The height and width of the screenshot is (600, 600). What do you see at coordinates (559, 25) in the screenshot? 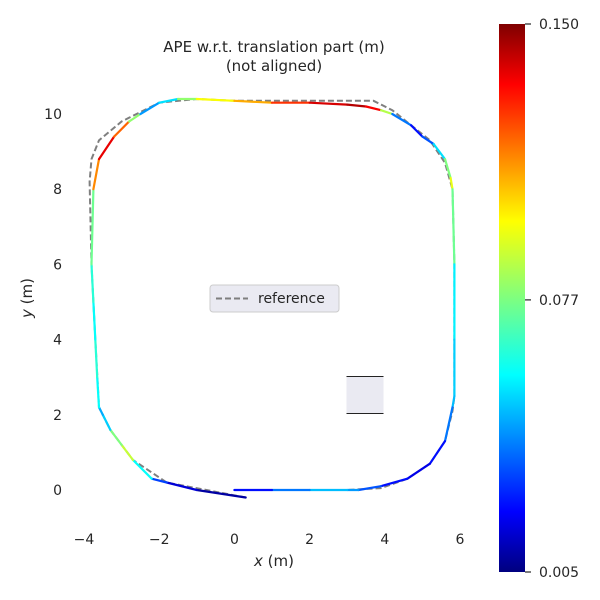
I see `colorbar-tick-label: 0.150` at bounding box center [559, 25].